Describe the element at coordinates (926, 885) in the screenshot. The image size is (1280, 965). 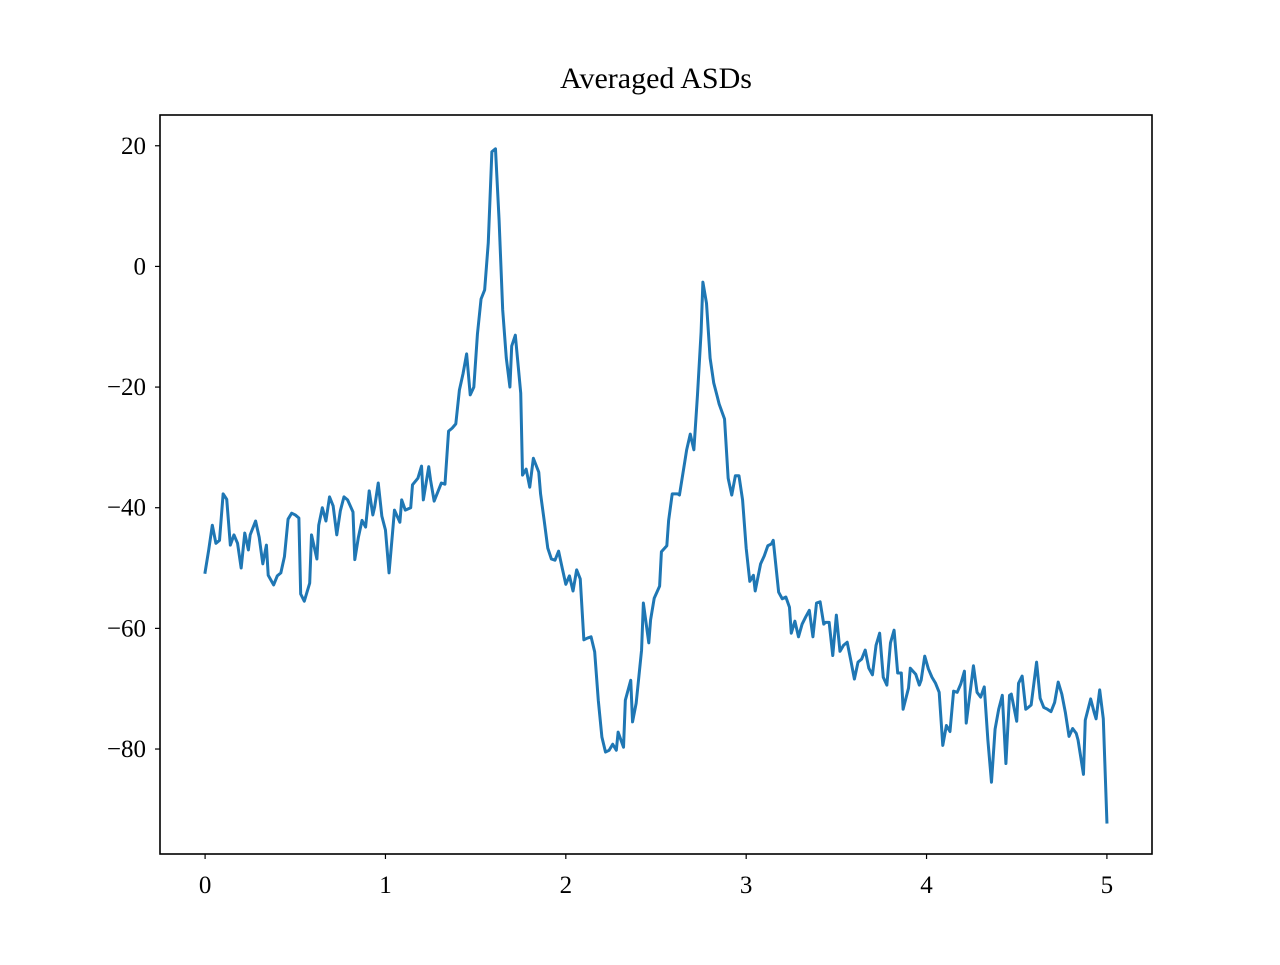
I see `x-tick-label: 4` at that location.